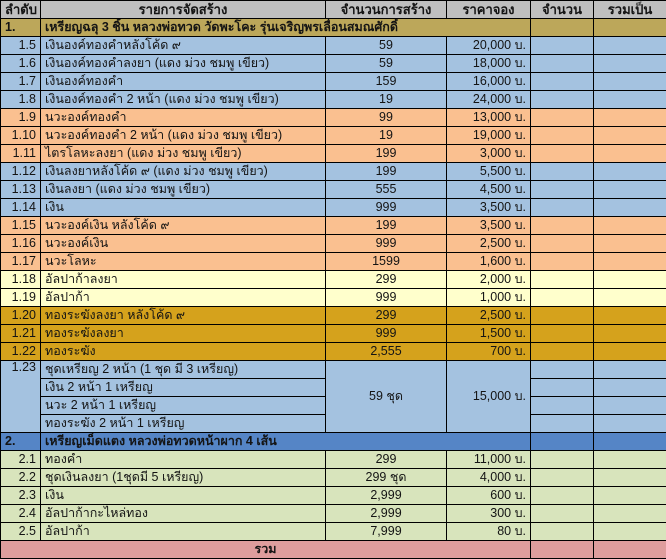  What do you see at coordinates (21, 226) in the screenshot?
I see `cell-order: 1.15` at bounding box center [21, 226].